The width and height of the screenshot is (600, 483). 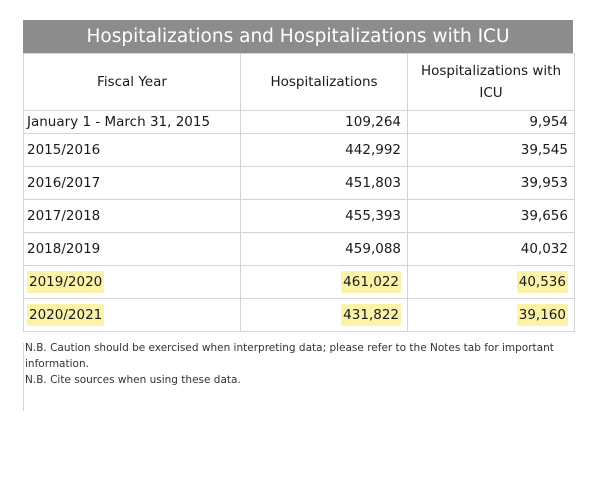 What do you see at coordinates (324, 249) in the screenshot?
I see `cell-hospitalizations: 459,088` at bounding box center [324, 249].